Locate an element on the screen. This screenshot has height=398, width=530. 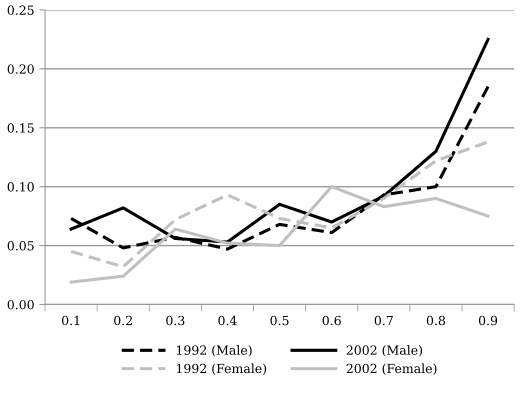
x-tick-label: 0.7 is located at coordinates (383, 321).